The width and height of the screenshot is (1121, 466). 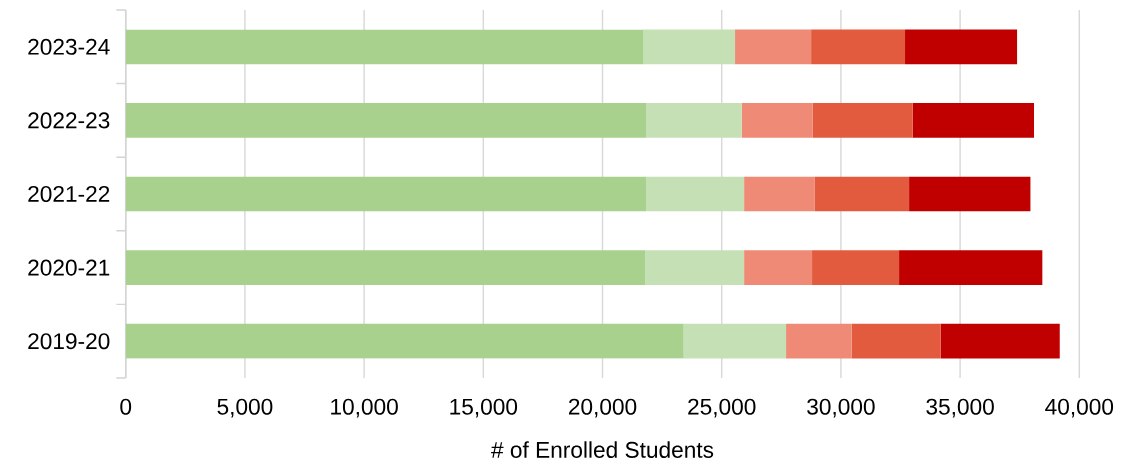 I want to click on x-tick-label: 30,000, so click(x=841, y=408).